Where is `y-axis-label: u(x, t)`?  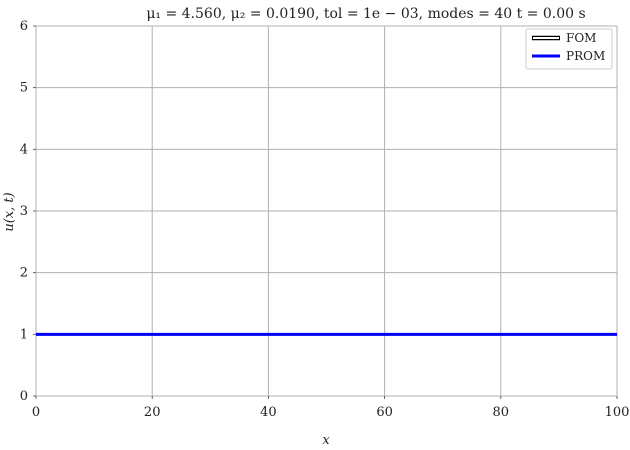 y-axis-label: u(x, t) is located at coordinates (9, 211).